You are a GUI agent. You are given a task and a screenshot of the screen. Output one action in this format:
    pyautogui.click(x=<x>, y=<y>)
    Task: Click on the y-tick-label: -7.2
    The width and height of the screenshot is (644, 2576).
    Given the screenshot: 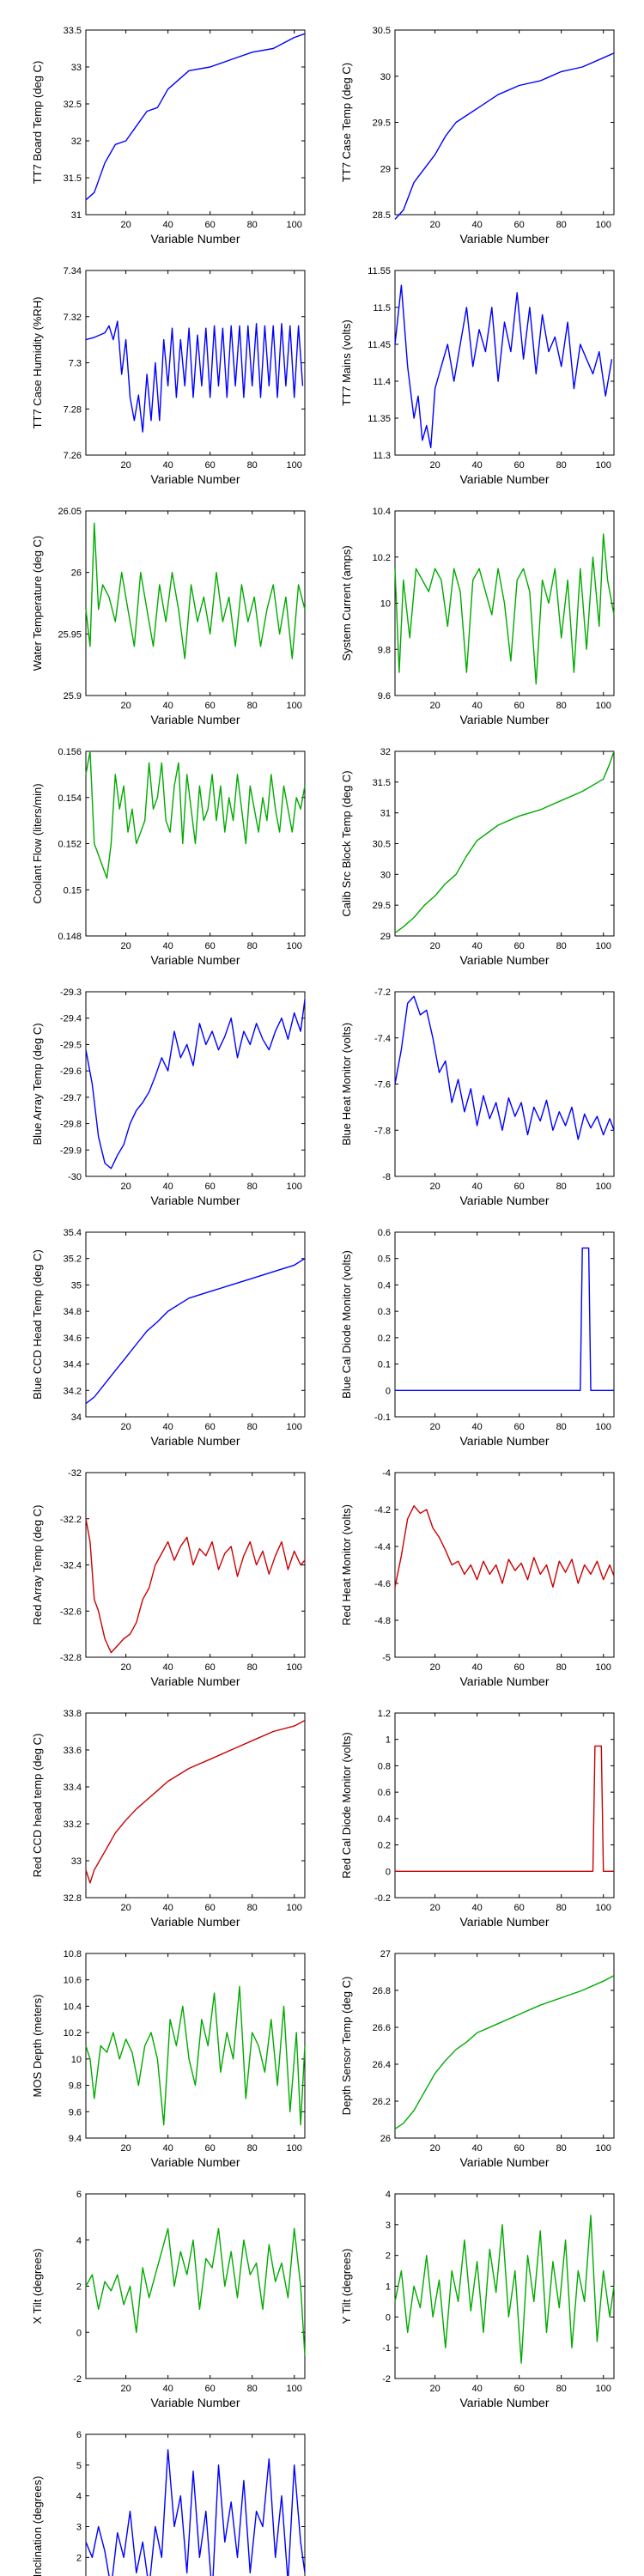 What is the action you would take?
    pyautogui.click(x=382, y=992)
    